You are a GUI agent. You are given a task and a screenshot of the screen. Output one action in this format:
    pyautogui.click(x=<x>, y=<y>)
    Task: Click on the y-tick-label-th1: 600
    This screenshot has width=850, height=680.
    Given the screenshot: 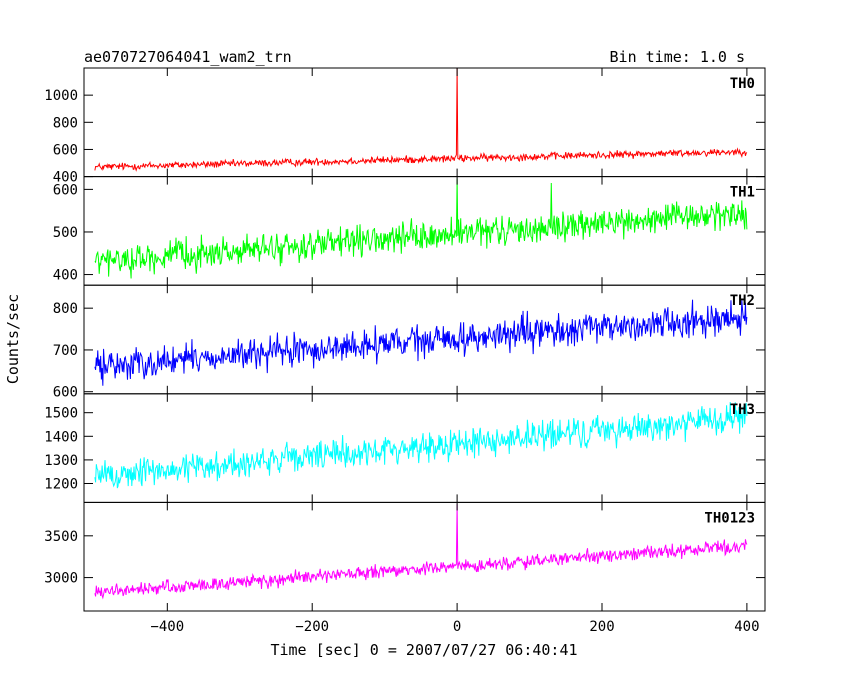 What is the action you would take?
    pyautogui.click(x=65, y=190)
    